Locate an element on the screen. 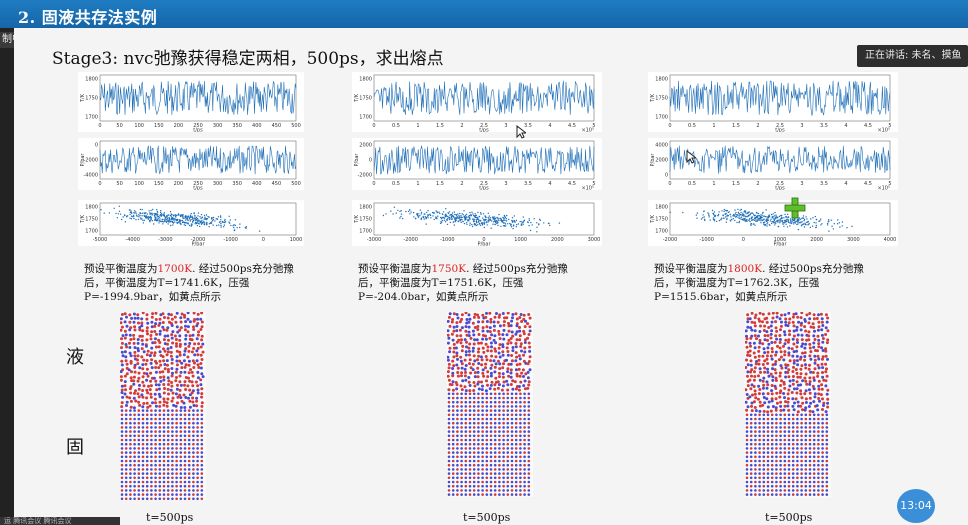  x-tick-label: 50 is located at coordinates (119, 184).